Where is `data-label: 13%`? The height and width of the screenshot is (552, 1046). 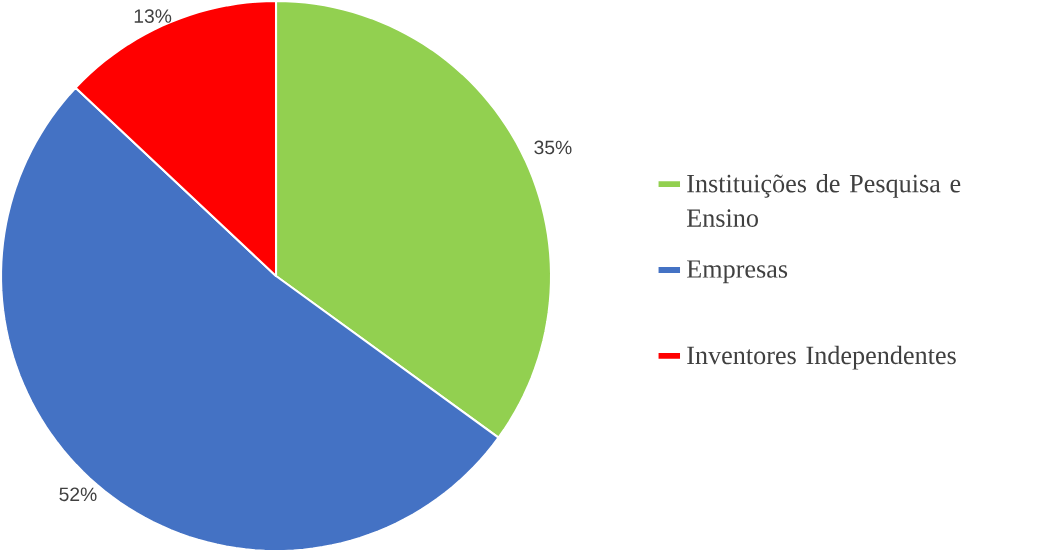 data-label: 13% is located at coordinates (153, 16).